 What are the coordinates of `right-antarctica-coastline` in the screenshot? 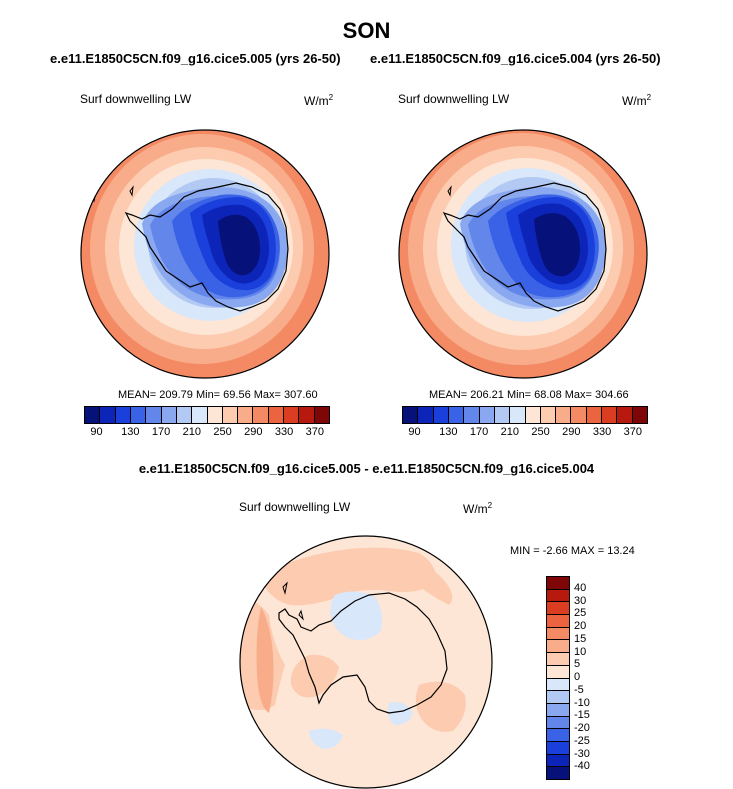 It's located at (524, 247).